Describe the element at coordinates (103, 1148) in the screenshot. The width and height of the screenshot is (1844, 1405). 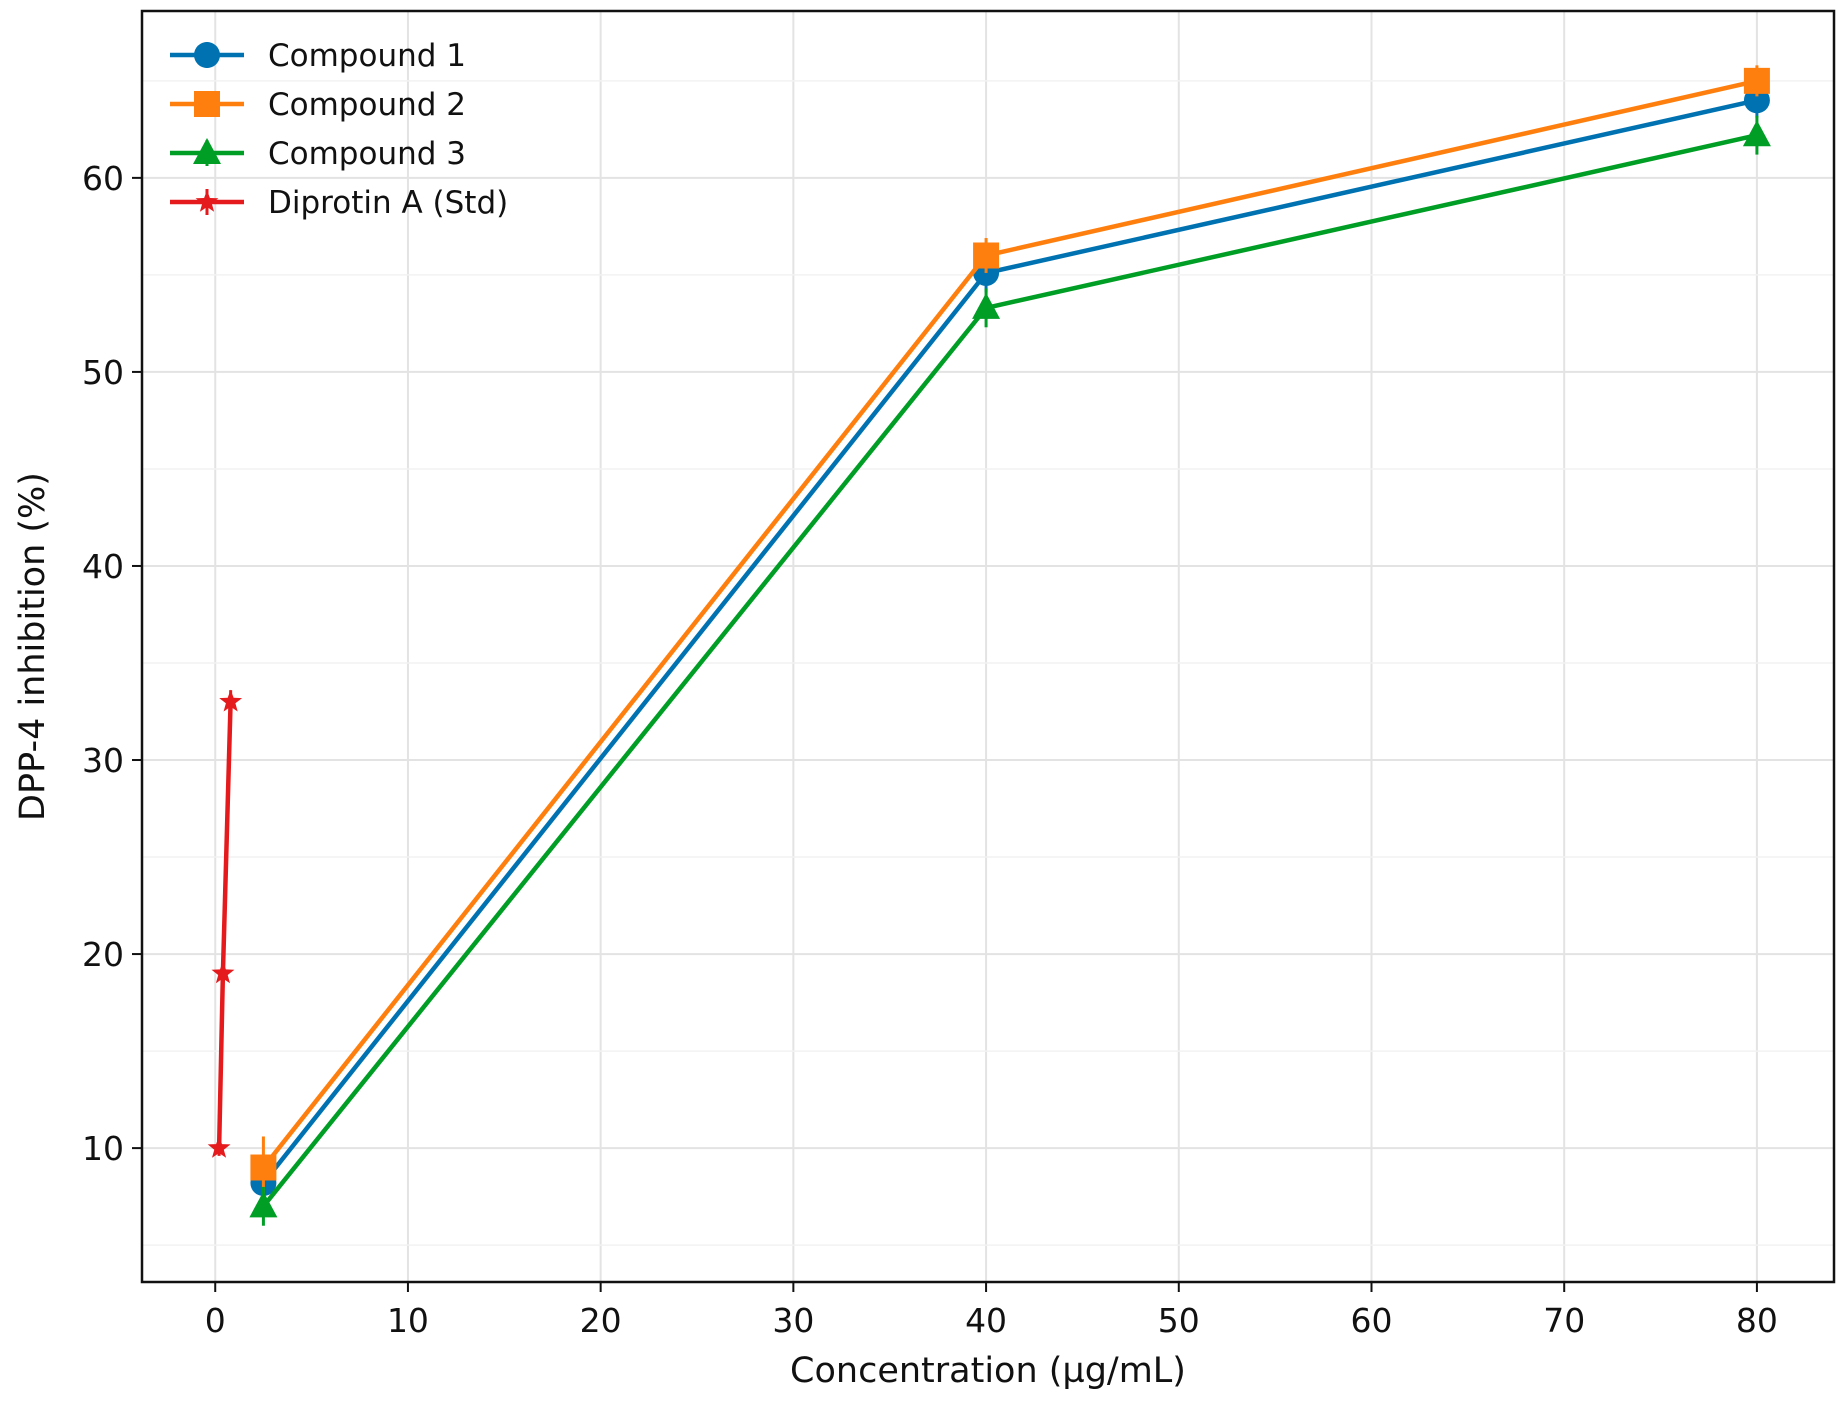
I see `y-tick-label: 10` at that location.